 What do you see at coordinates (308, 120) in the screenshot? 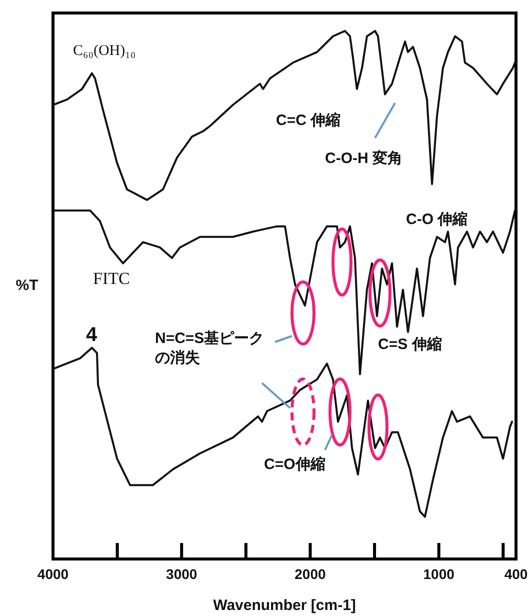
I see `annotation: C=C 伸縮` at bounding box center [308, 120].